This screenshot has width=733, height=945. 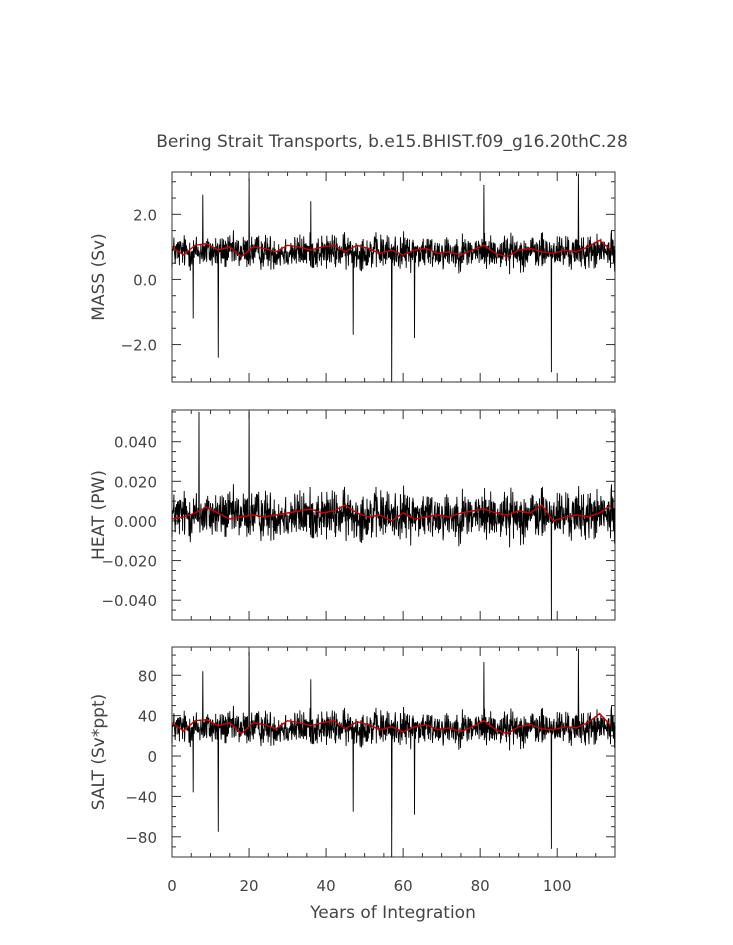 I want to click on x-tick-label: 40, so click(x=326, y=886).